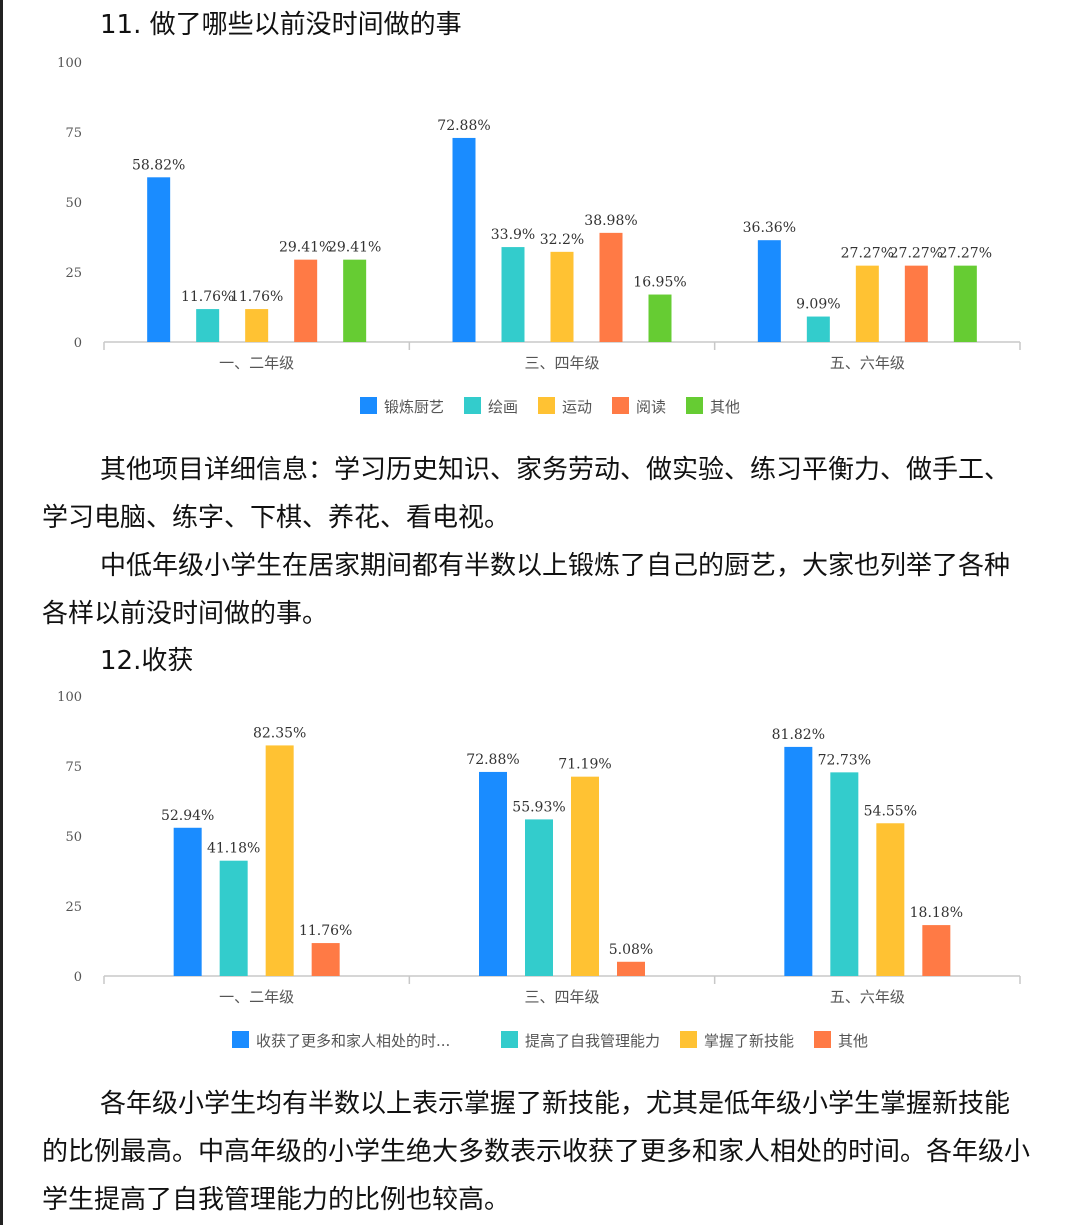 The image size is (1080, 1225). I want to click on left-edge-line, so click(1, 612).